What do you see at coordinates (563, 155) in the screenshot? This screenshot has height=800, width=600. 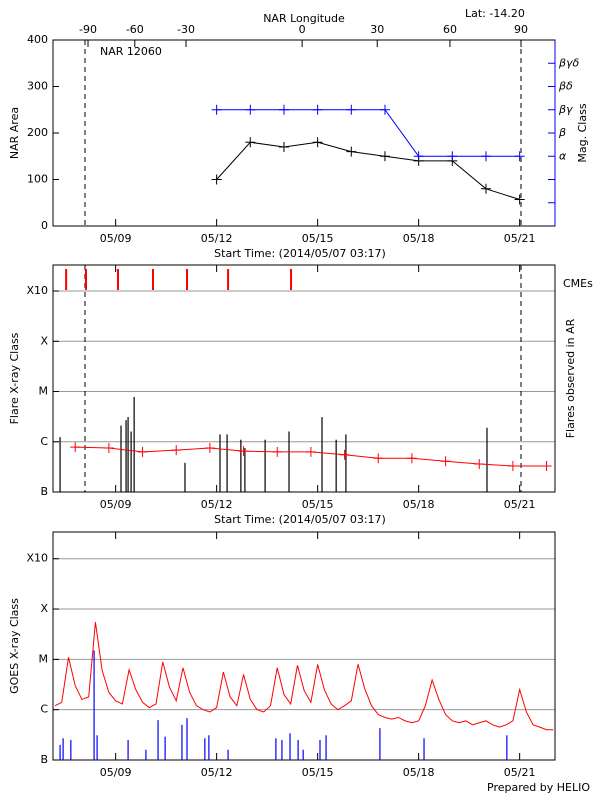 I see `y2-tick-label: α` at bounding box center [563, 155].